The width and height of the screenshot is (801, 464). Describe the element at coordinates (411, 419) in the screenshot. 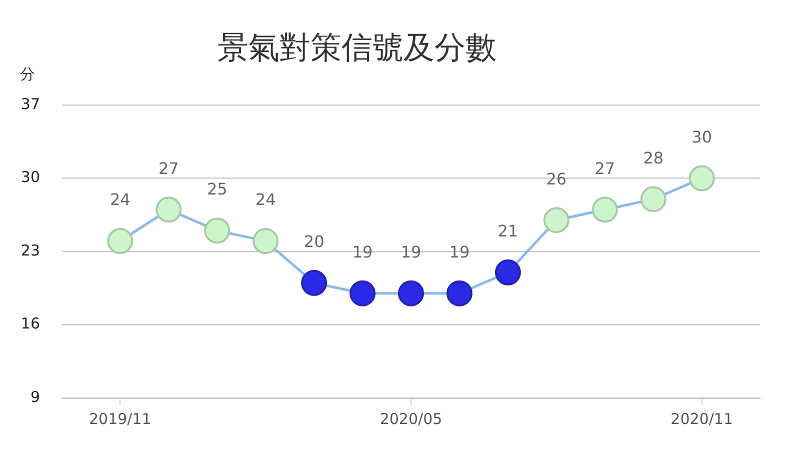

I see `x-tick-label: 2020/05` at that location.